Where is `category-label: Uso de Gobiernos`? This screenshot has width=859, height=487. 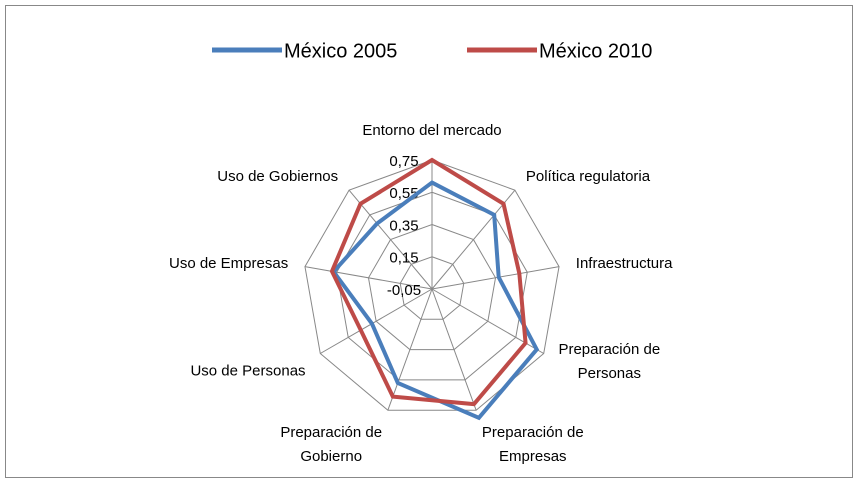
category-label: Uso de Gobiernos is located at coordinates (278, 177).